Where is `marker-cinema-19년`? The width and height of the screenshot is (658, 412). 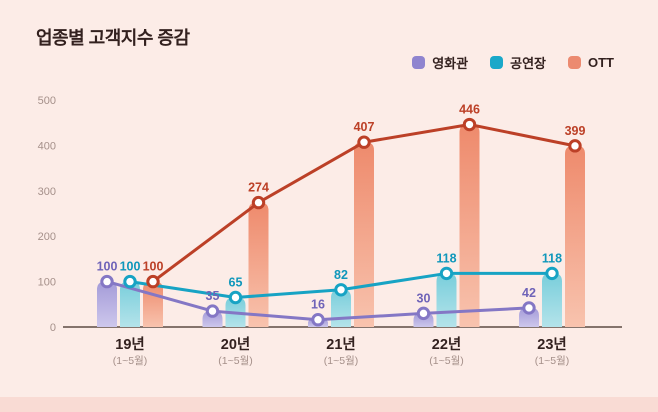
marker-cinema-19년 is located at coordinates (107, 281).